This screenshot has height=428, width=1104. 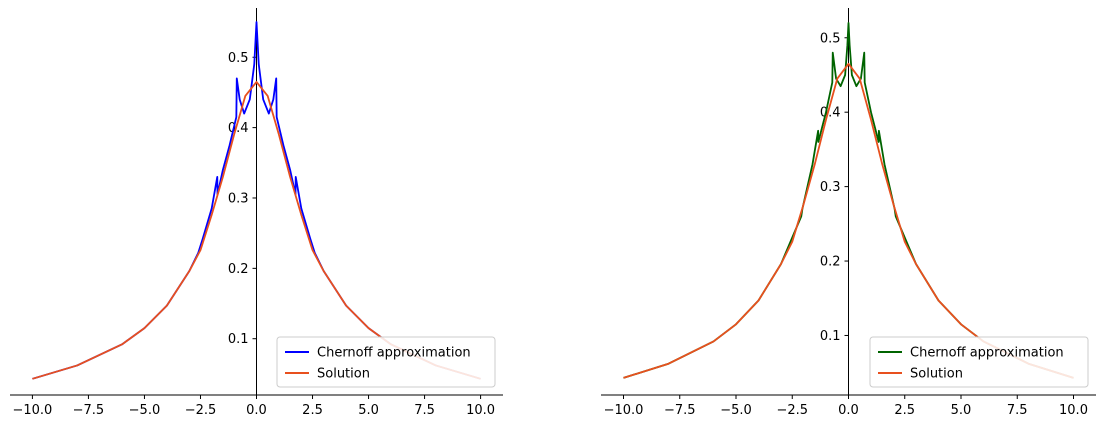 What do you see at coordinates (830, 113) in the screenshot?
I see `y-tick-label: 0.4` at bounding box center [830, 113].